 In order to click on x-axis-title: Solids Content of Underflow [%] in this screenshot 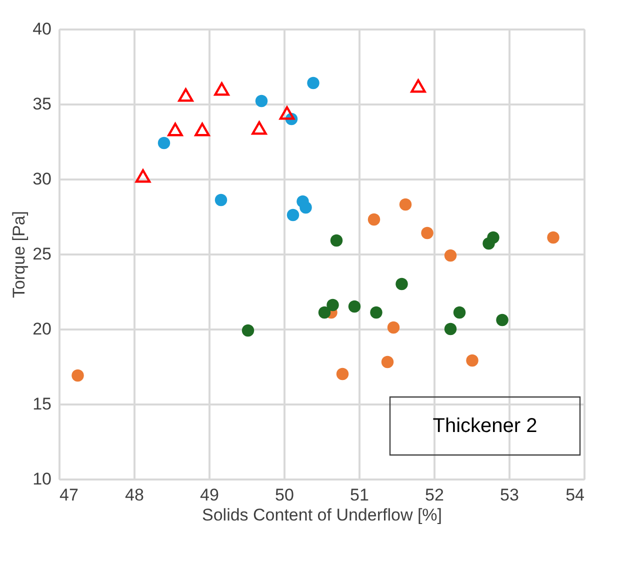, I will do `click(322, 515)`.